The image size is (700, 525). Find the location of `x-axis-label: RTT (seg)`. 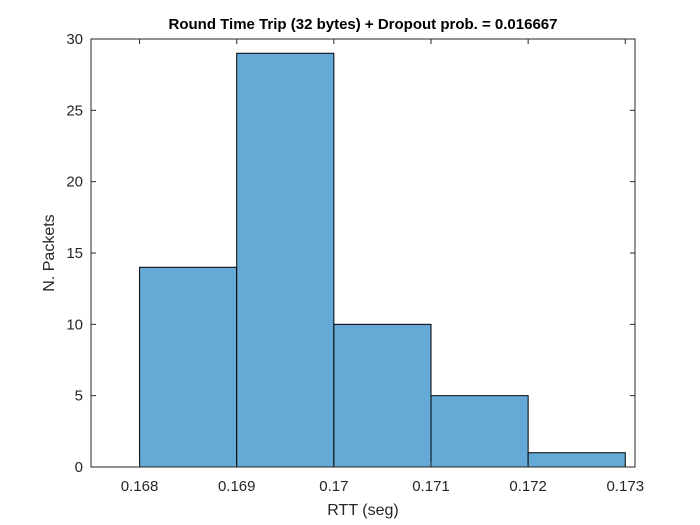

x-axis-label: RTT (seg) is located at coordinates (362, 510).